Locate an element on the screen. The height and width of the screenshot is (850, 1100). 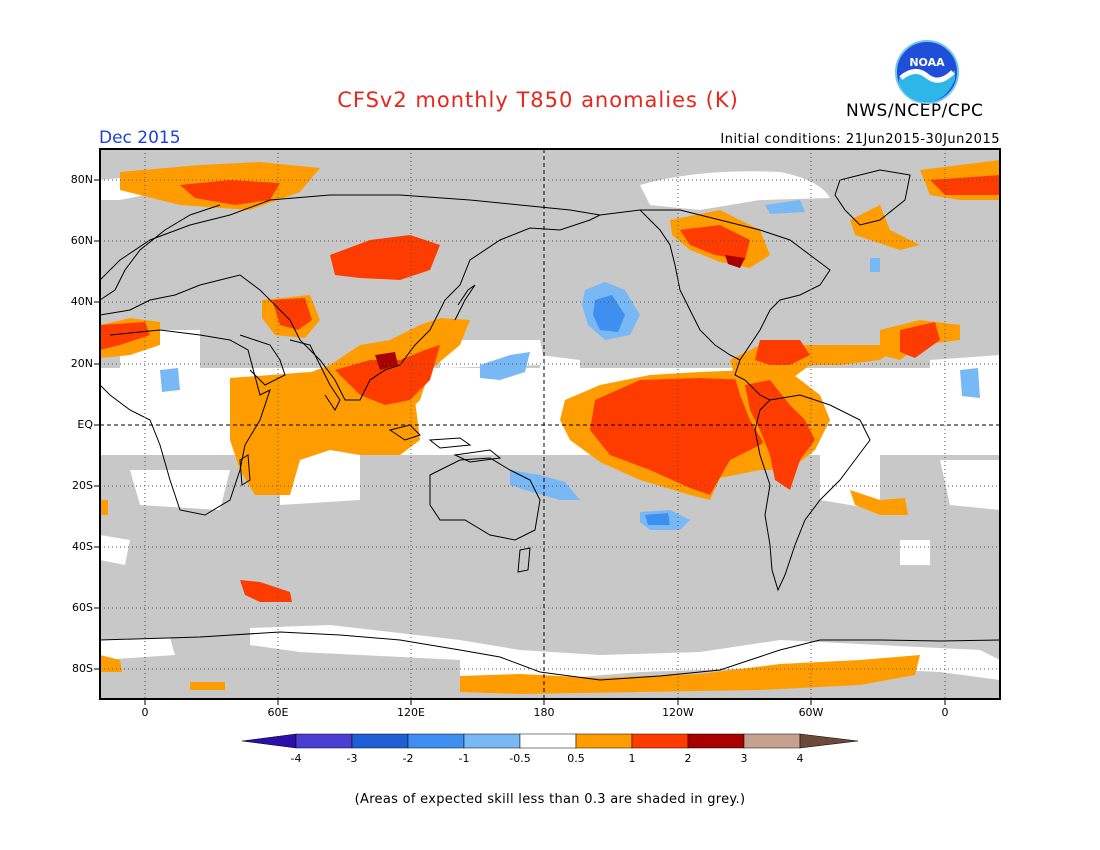
lon-label: 120W is located at coordinates (678, 712).